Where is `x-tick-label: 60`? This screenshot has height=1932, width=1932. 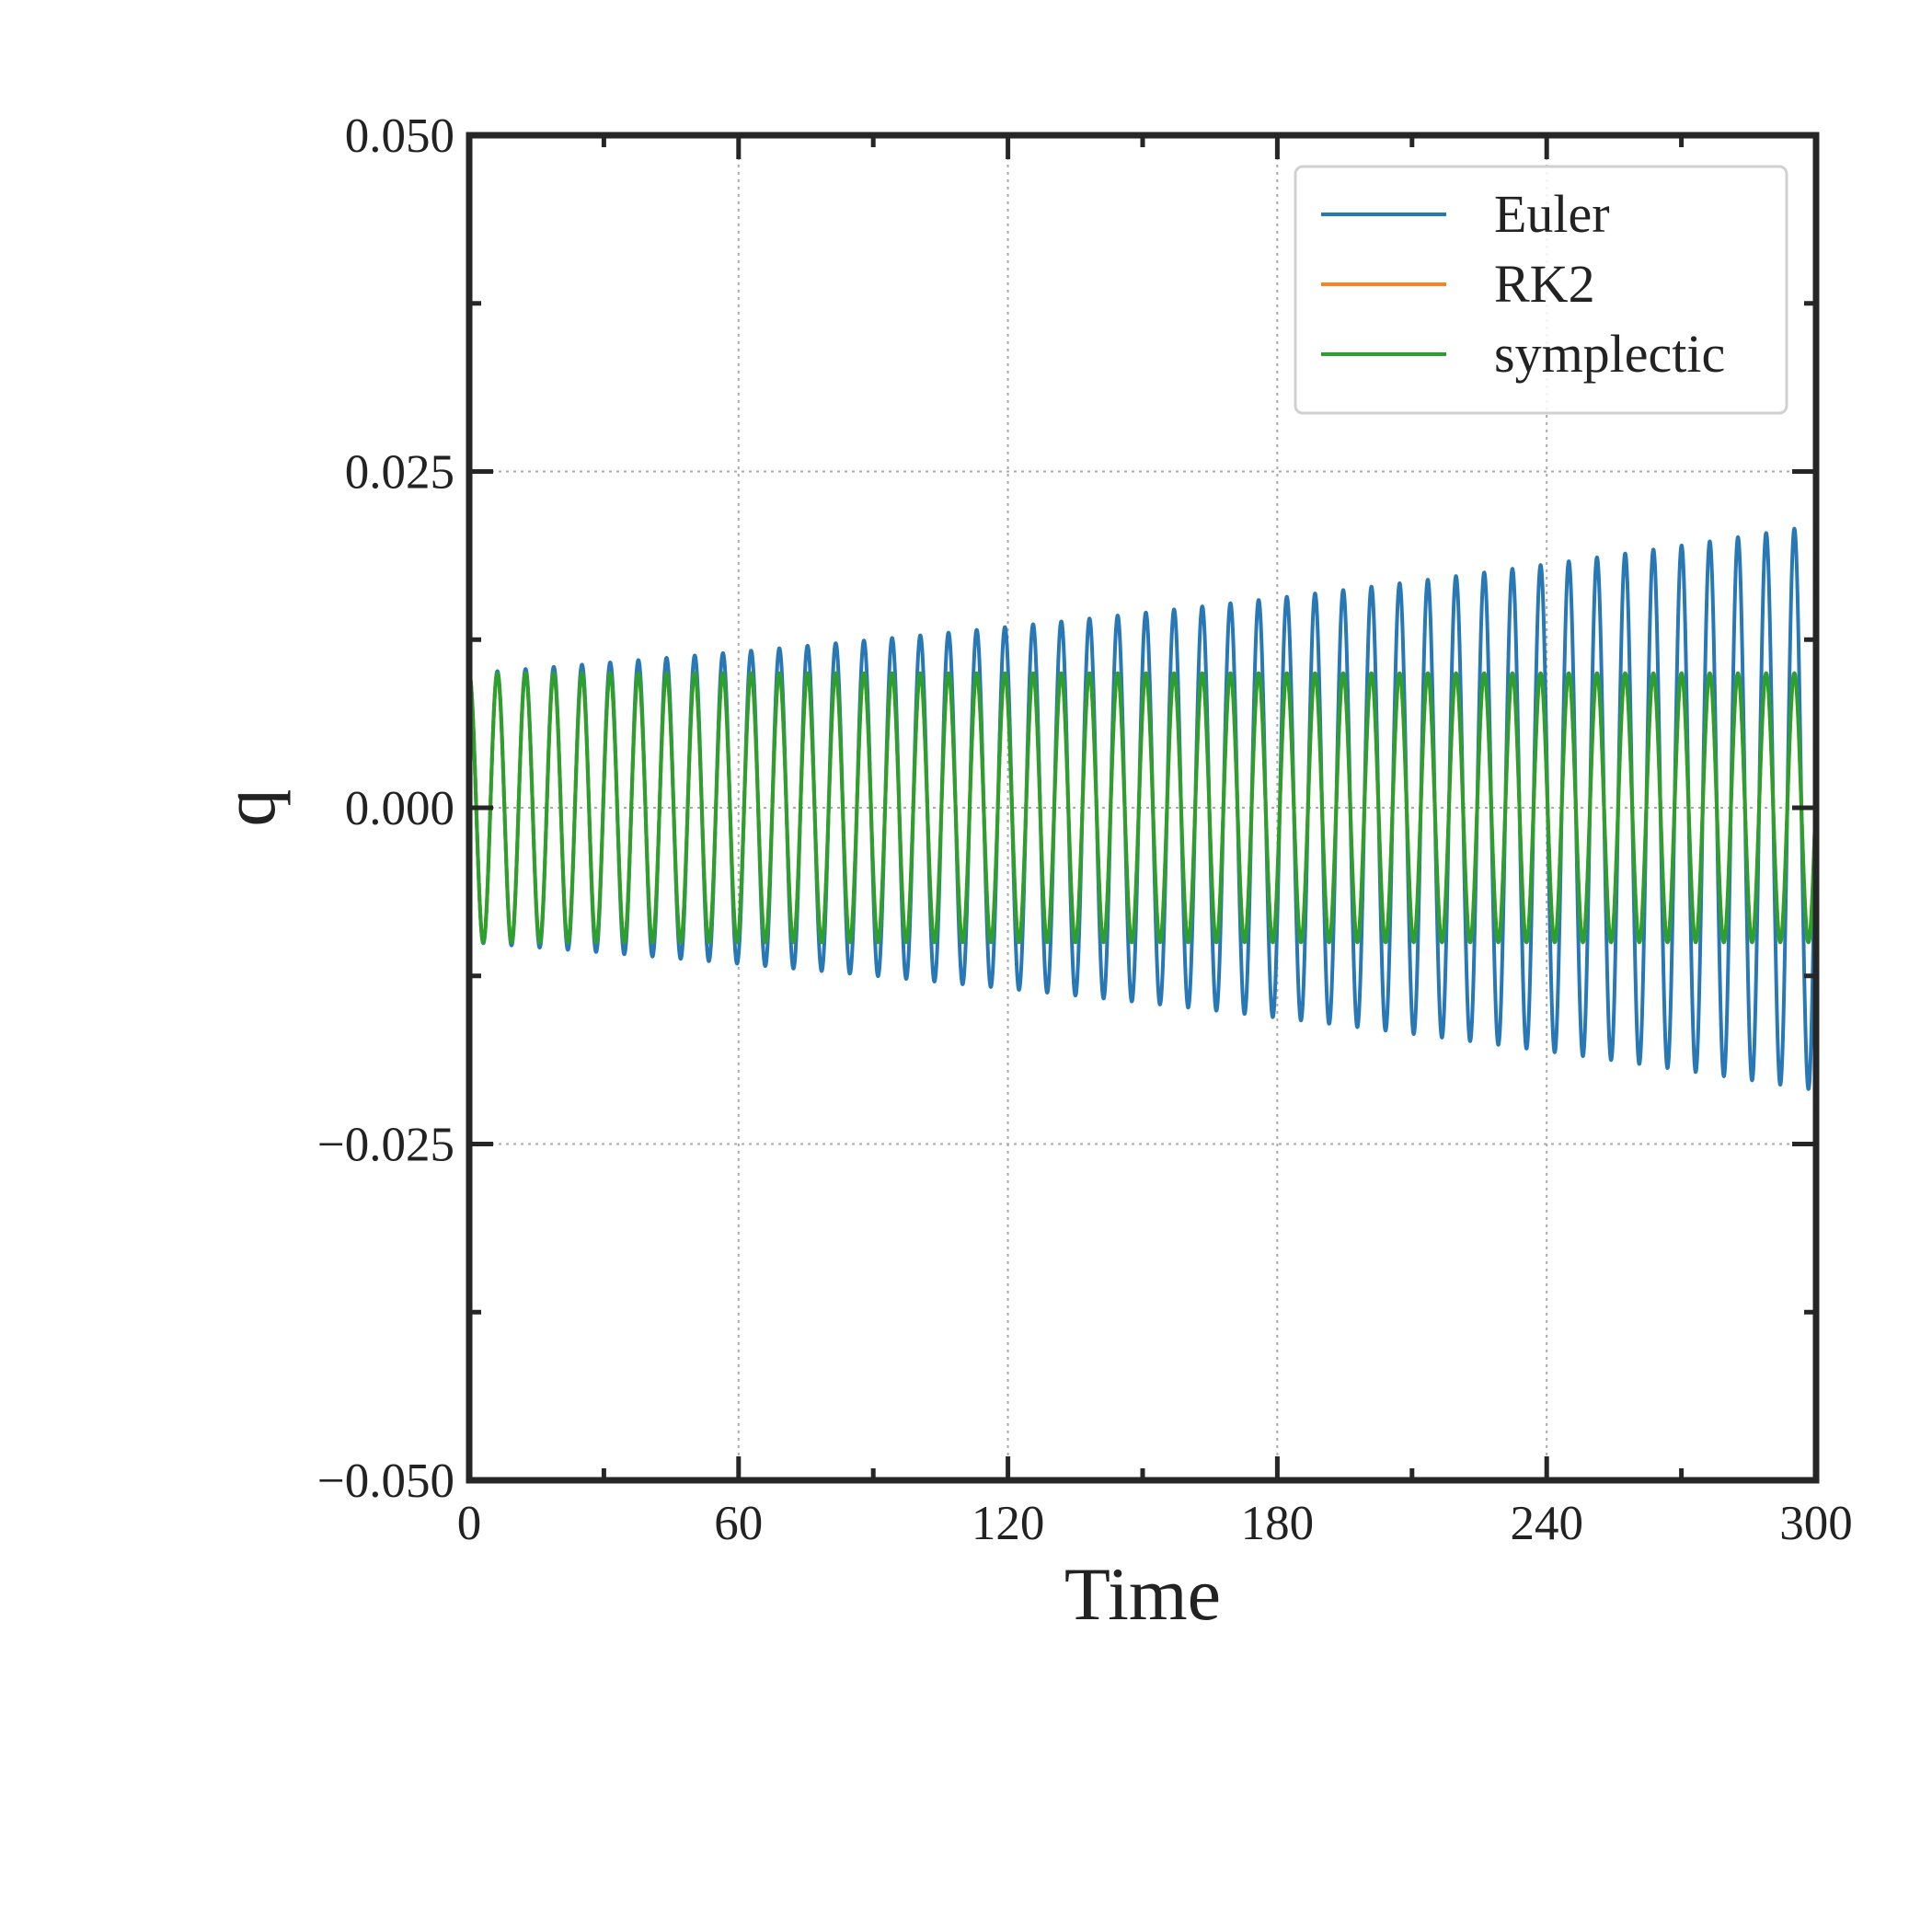 x-tick-label: 60 is located at coordinates (738, 1523).